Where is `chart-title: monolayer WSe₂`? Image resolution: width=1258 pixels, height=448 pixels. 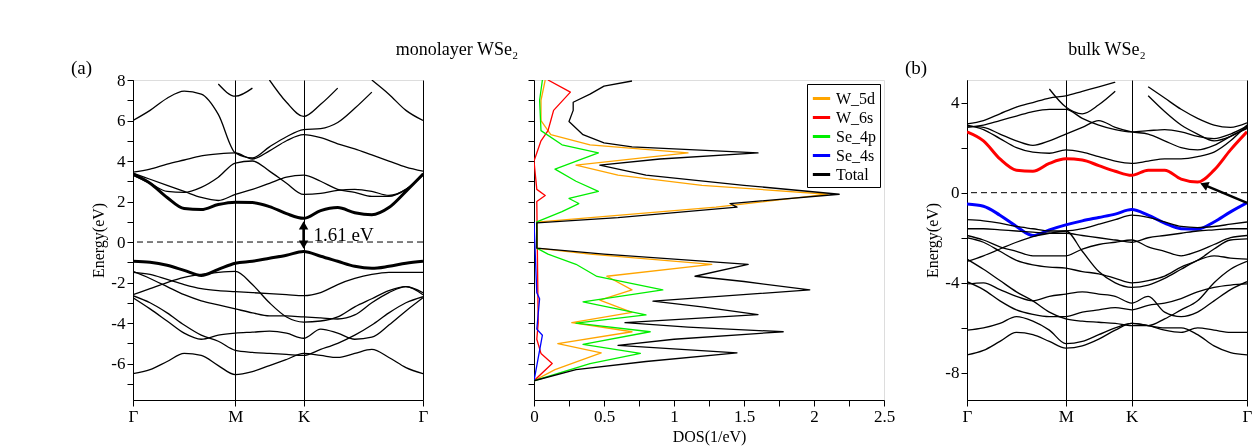
chart-title: monolayer WSe₂ is located at coordinates (457, 49).